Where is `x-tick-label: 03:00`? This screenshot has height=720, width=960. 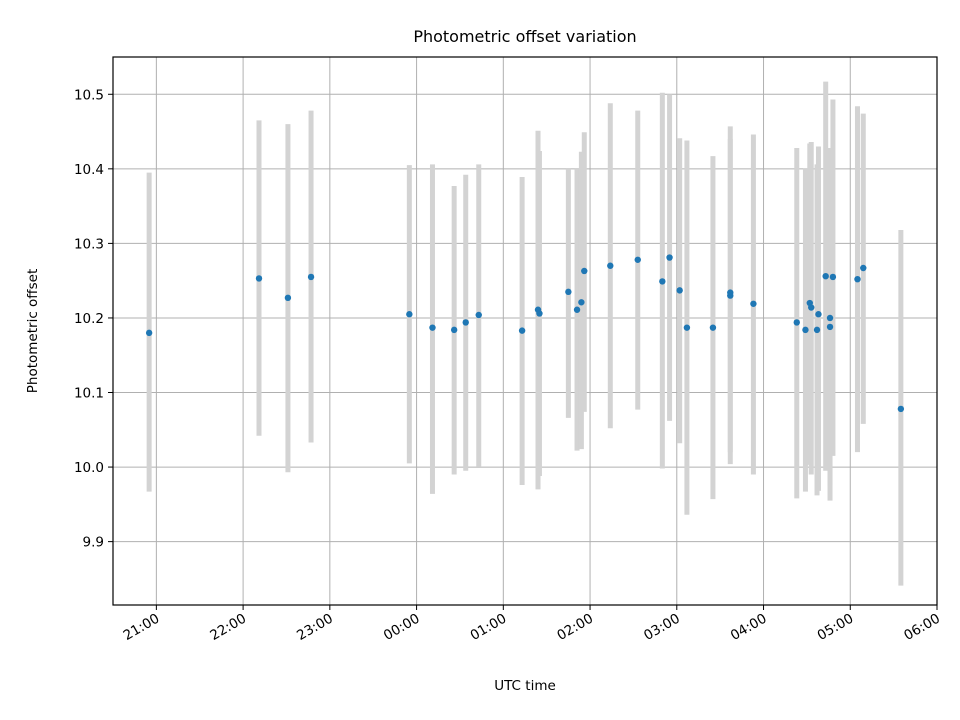
x-tick-label: 03:00 is located at coordinates (662, 627).